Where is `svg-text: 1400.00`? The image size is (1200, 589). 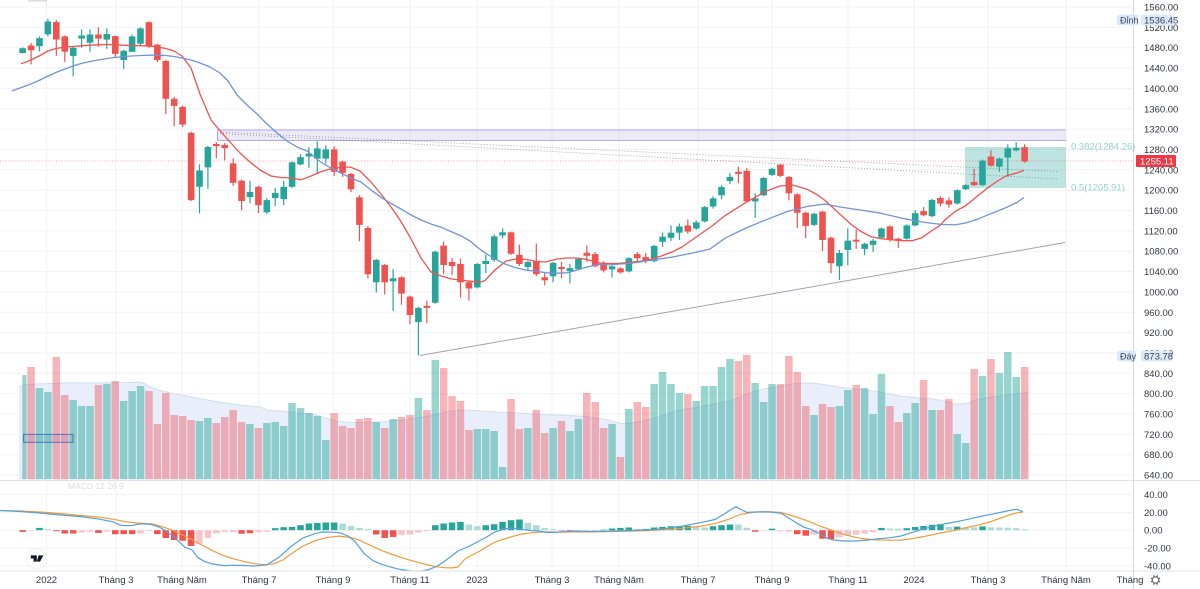 svg-text: 1400.00 is located at coordinates (1161, 89).